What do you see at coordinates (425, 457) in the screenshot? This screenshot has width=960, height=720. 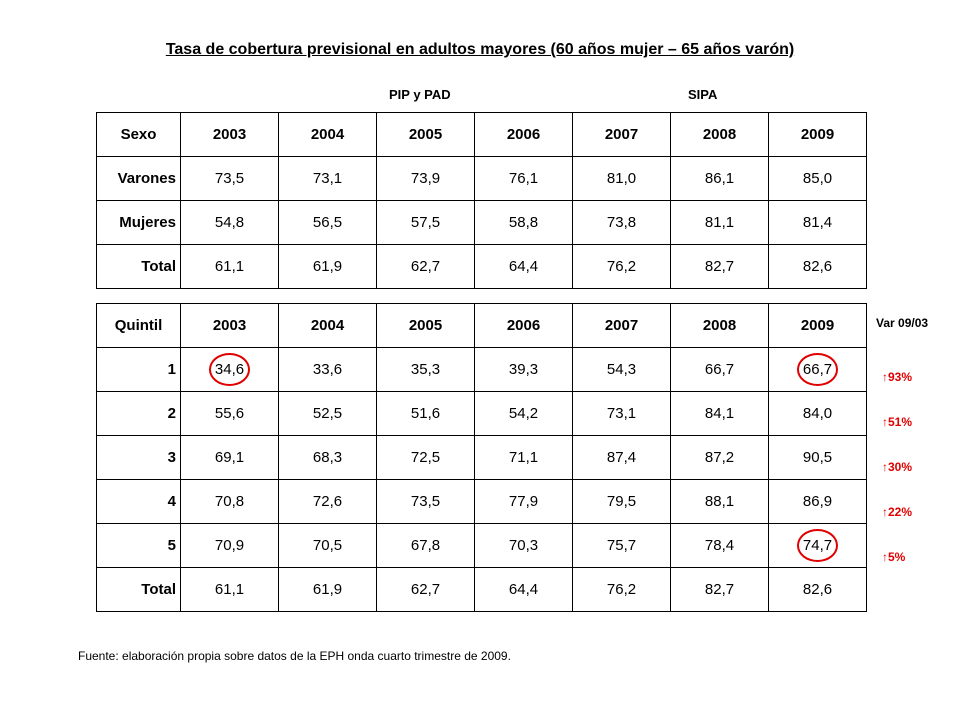 I see `table-cell: 72,5` at bounding box center [425, 457].